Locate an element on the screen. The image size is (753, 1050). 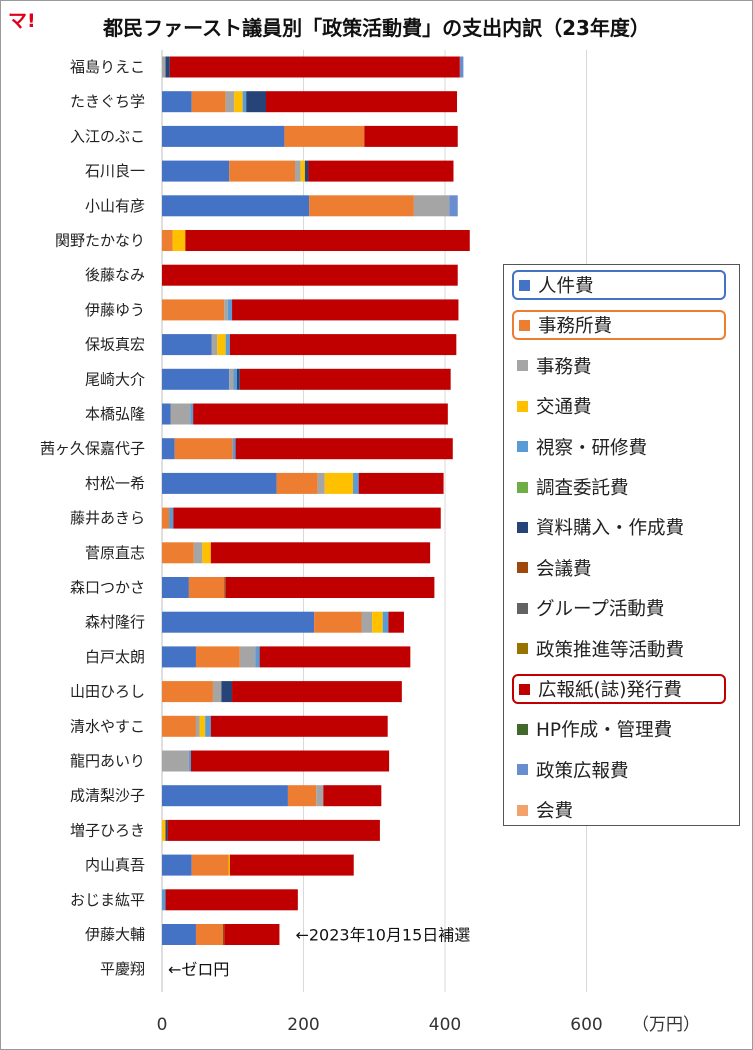
legend-label: 事務所費 is located at coordinates (575, 327).